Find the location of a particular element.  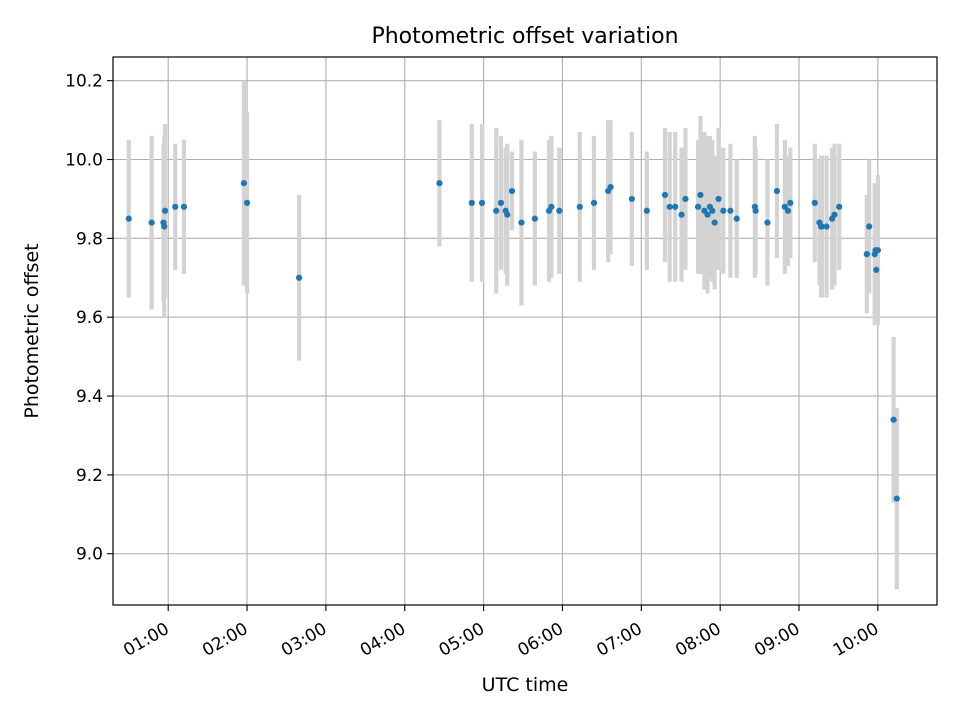

chart-title: Photometric offset variation is located at coordinates (524, 36).